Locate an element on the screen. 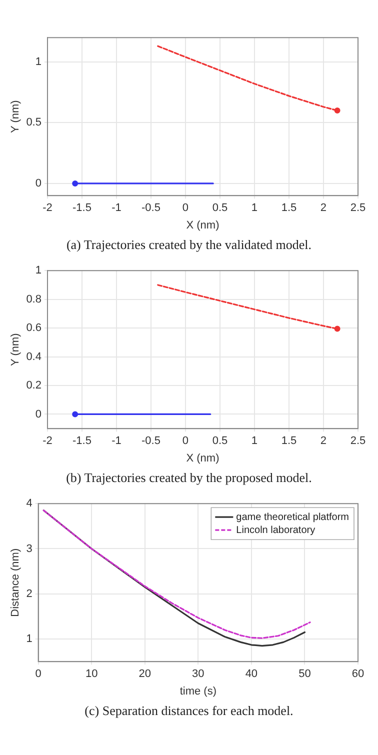  y-tick-label: 0.2 is located at coordinates (34, 386).